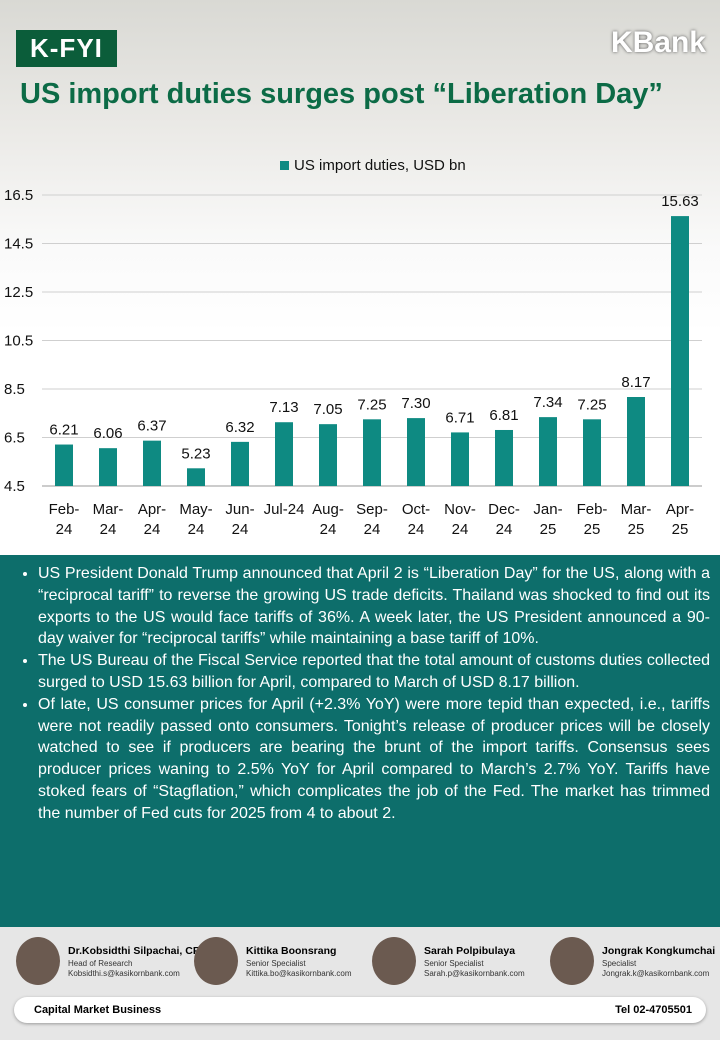  I want to click on contact-email: Jongrak.k@kasikornbank.com, so click(656, 973).